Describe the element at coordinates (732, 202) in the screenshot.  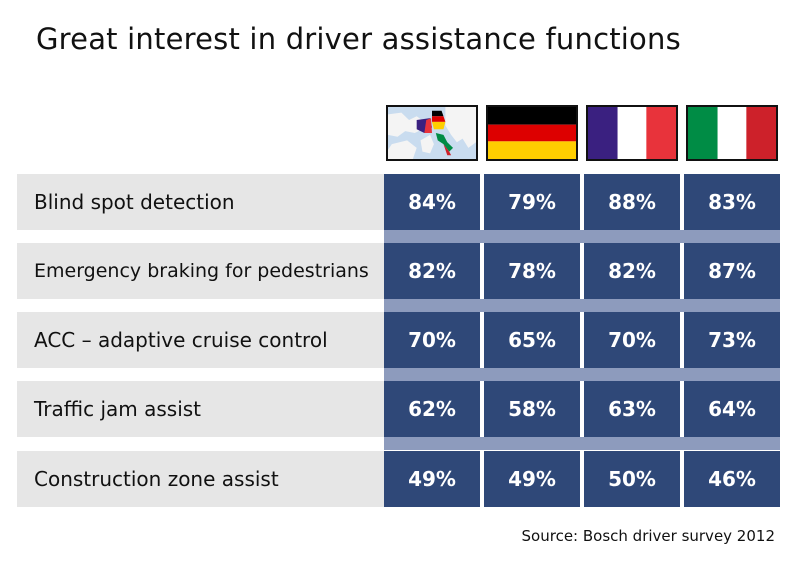
I see `value-cell-italy: 83%` at that location.